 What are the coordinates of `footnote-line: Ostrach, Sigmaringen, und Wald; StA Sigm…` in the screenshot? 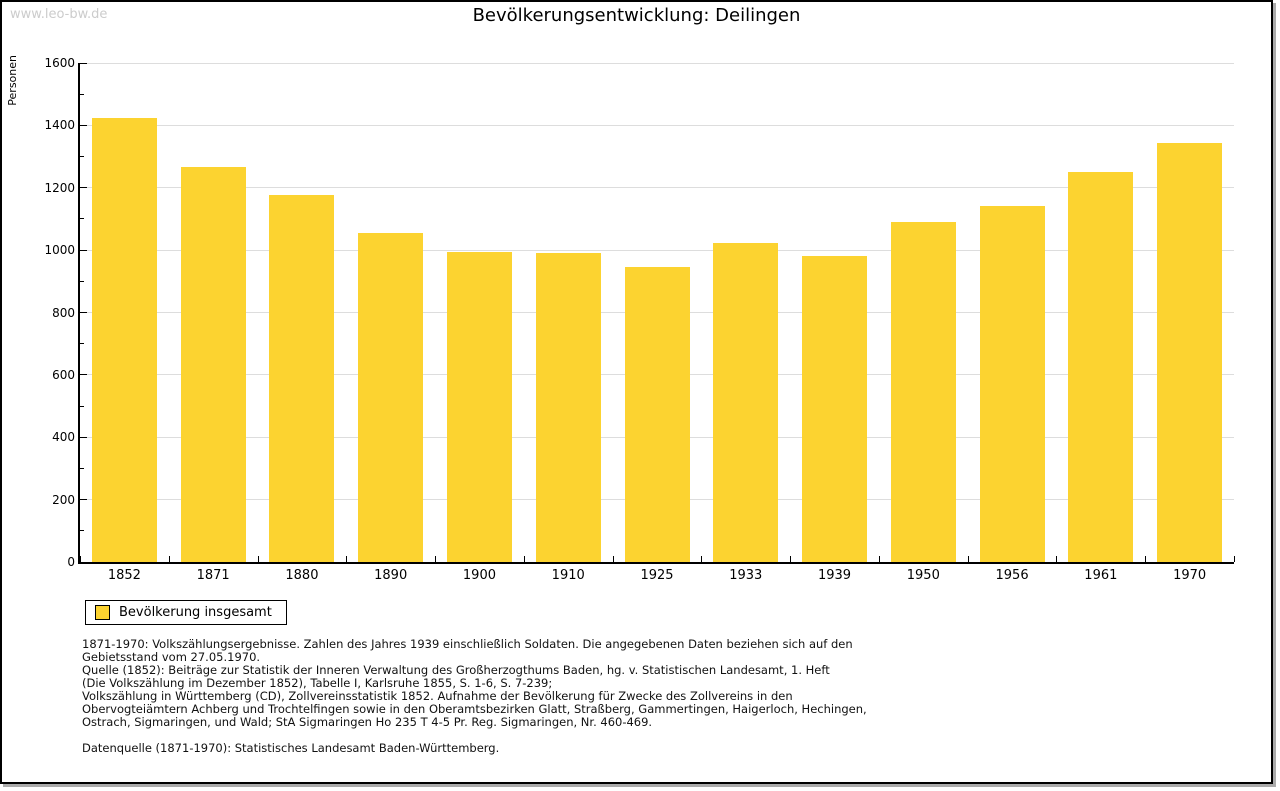 It's located at (367, 722).